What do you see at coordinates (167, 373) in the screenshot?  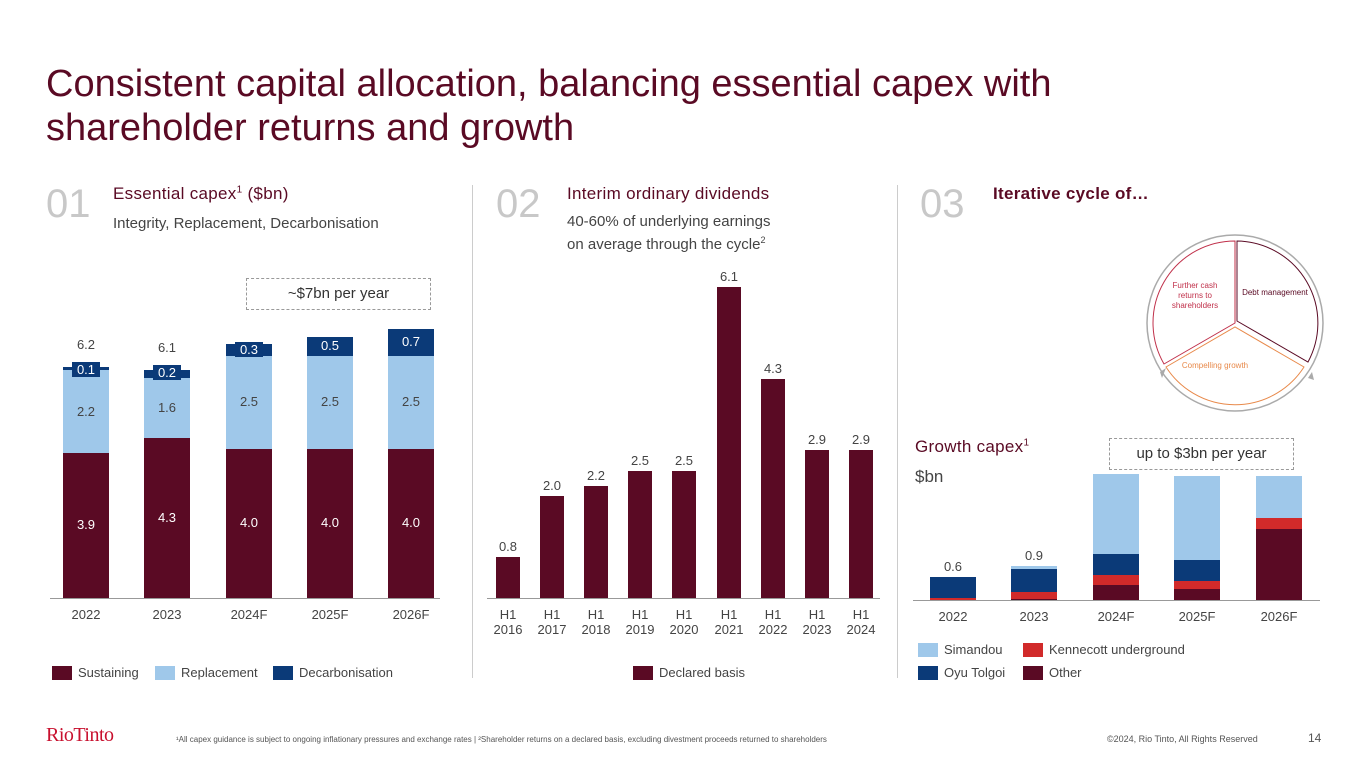 I see `data-label: 0.2` at bounding box center [167, 373].